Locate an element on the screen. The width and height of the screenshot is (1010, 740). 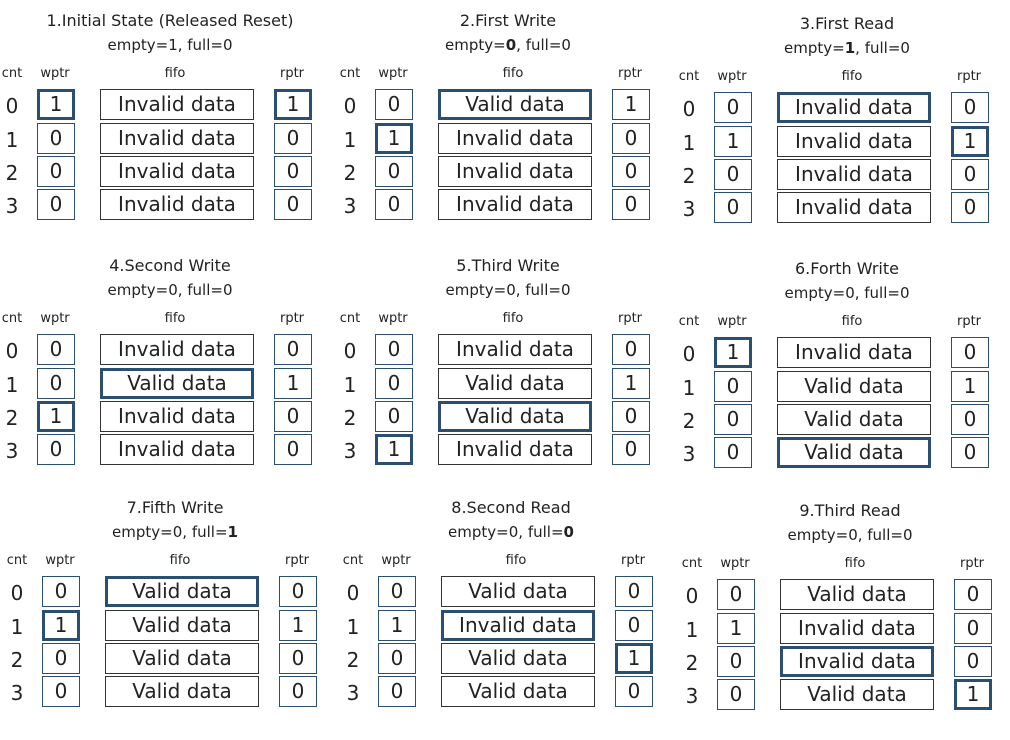
panel-title: 8.Second Read is located at coordinates (511, 507).